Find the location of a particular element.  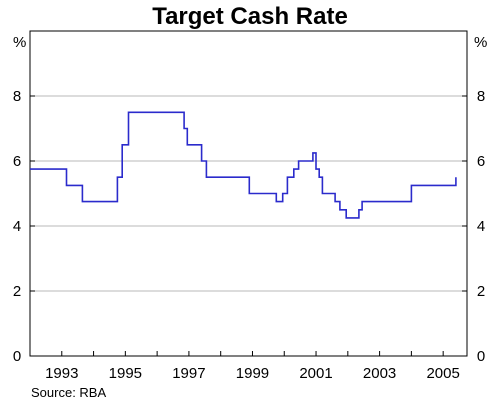

y-tick-label-right: 8 is located at coordinates (481, 96).